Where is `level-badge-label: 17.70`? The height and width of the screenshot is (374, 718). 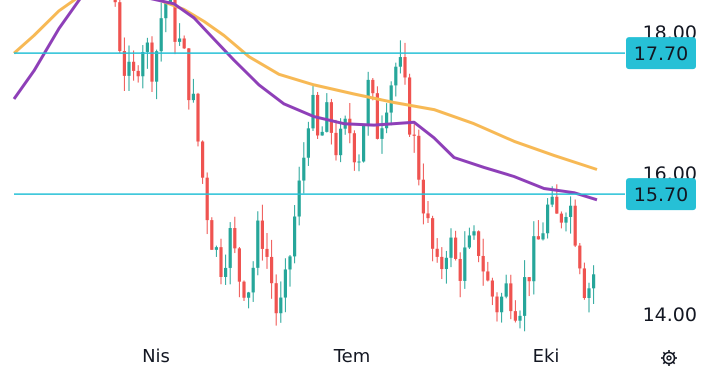
level-badge-label: 17.70 is located at coordinates (661, 54).